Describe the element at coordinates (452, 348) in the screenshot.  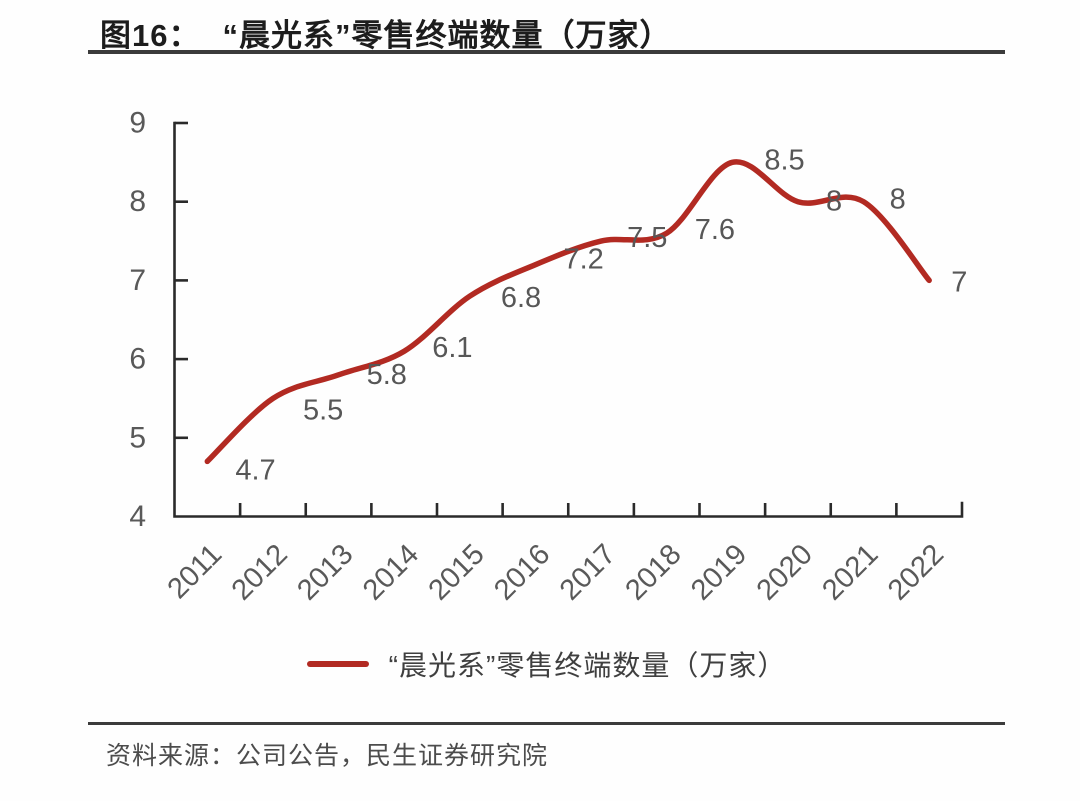
I see `data-label: 6.1` at that location.